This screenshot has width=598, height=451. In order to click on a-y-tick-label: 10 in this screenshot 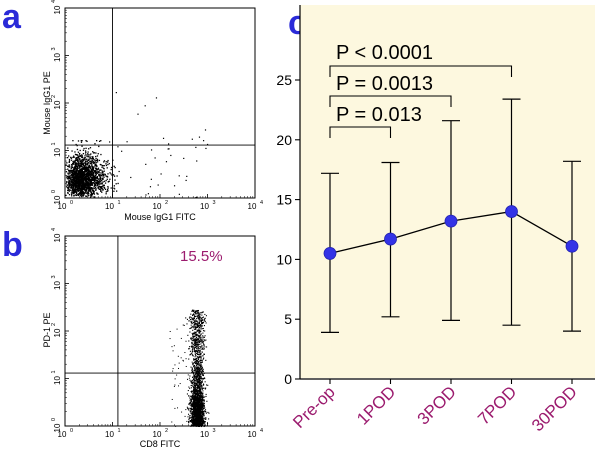, I will do `click(57, 57)`.